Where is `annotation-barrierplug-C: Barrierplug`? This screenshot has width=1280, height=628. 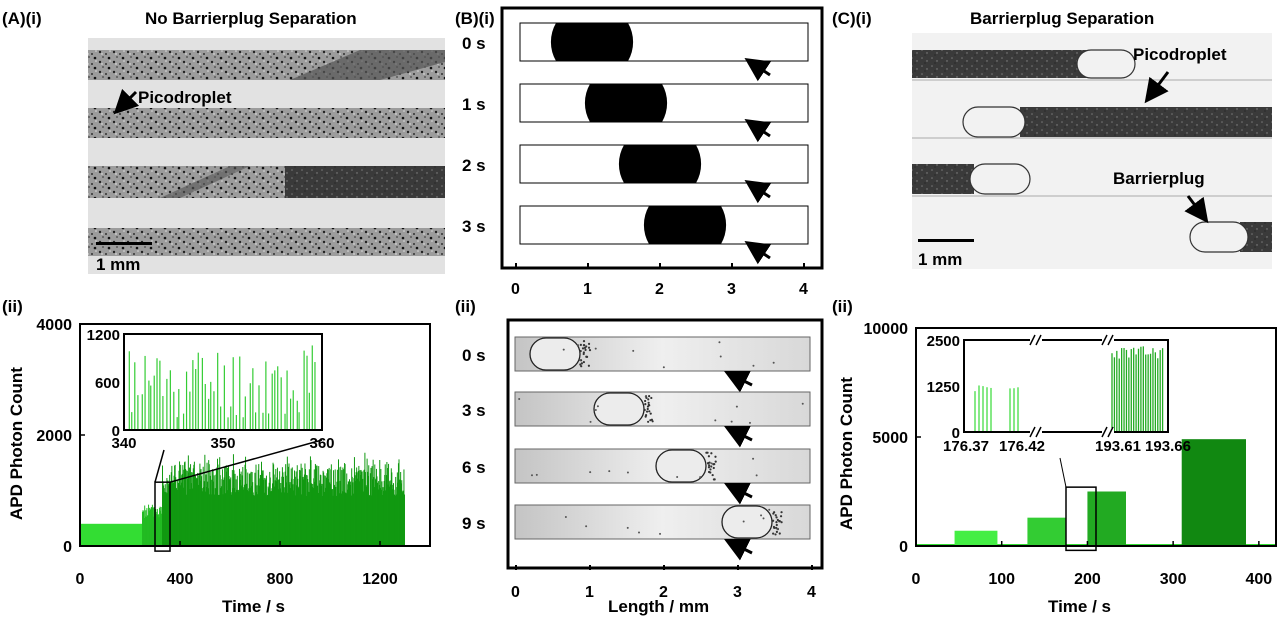
annotation-barrierplug-C: Barrierplug is located at coordinates (1159, 178).